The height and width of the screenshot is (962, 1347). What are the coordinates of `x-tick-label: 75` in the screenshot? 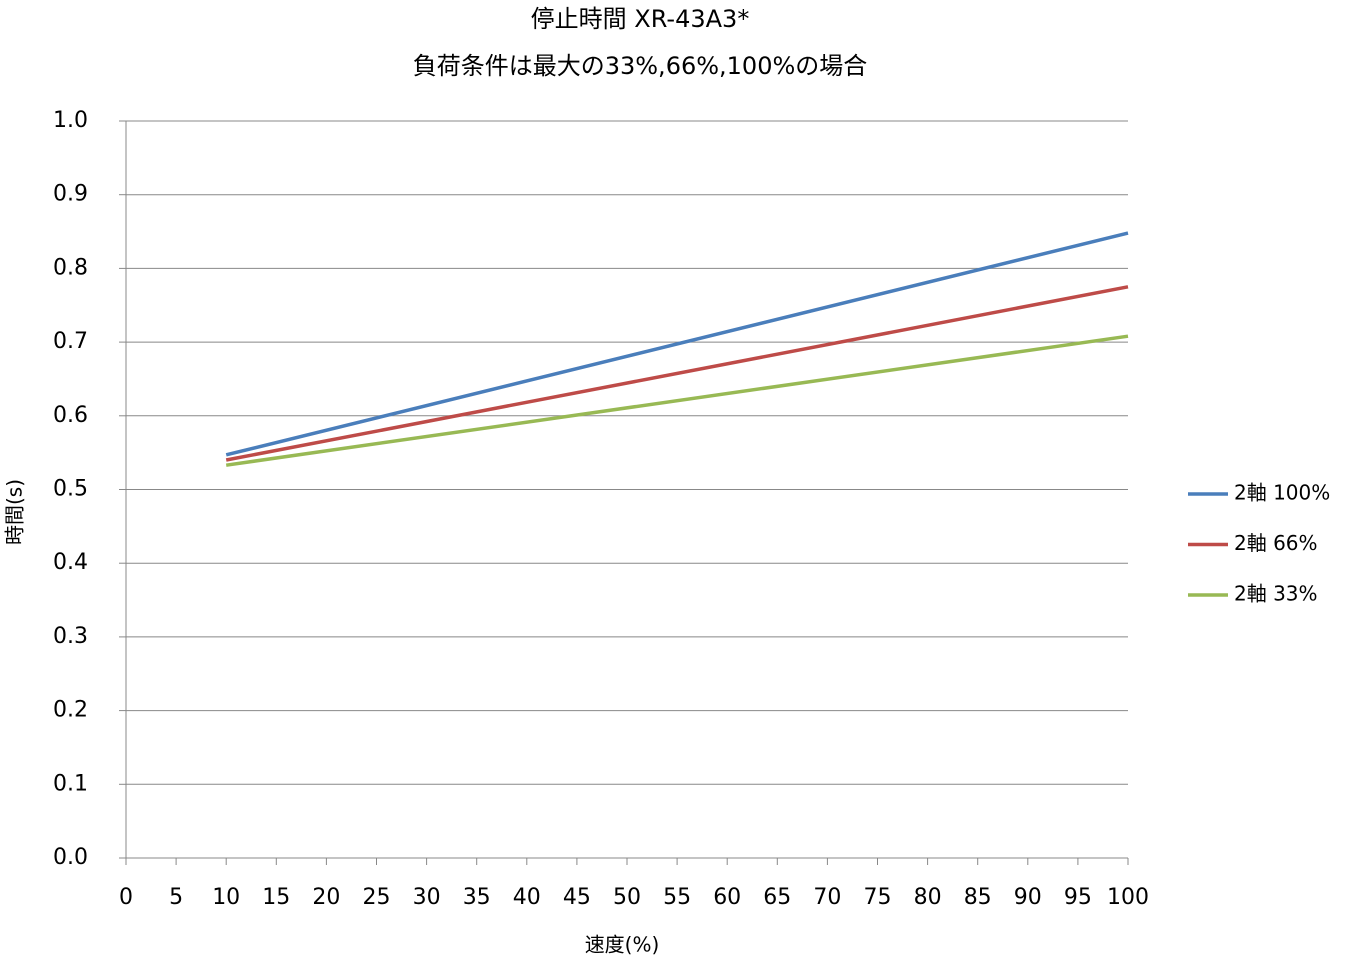 It's located at (878, 897).